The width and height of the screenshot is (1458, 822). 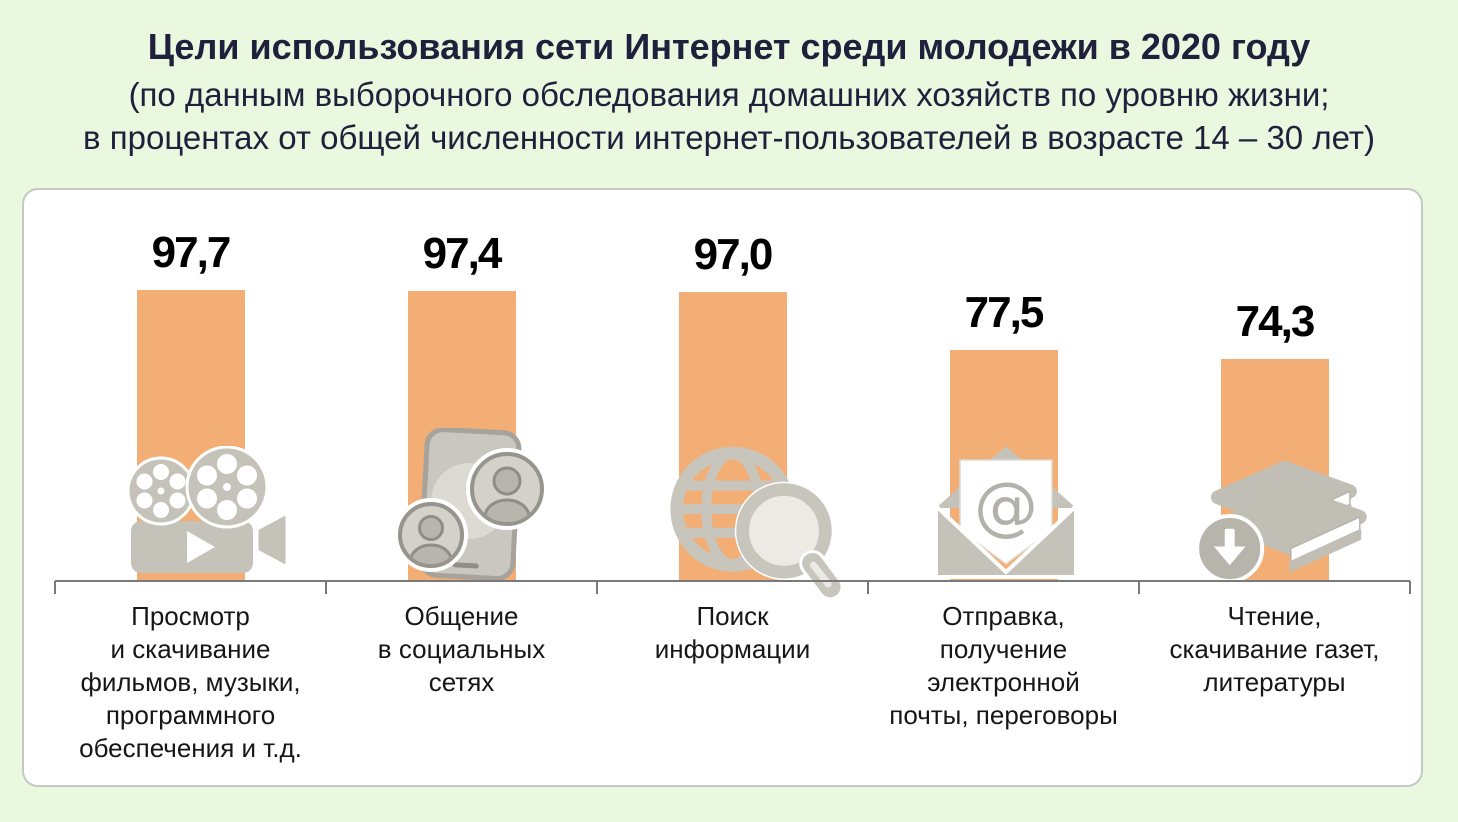 I want to click on column-plot-area: 97,4, so click(x=461, y=385).